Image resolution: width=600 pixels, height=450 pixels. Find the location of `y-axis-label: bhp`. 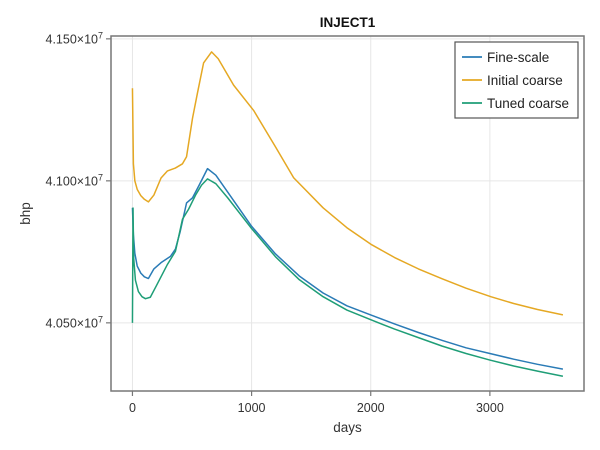

y-axis-label: bhp is located at coordinates (25, 213).